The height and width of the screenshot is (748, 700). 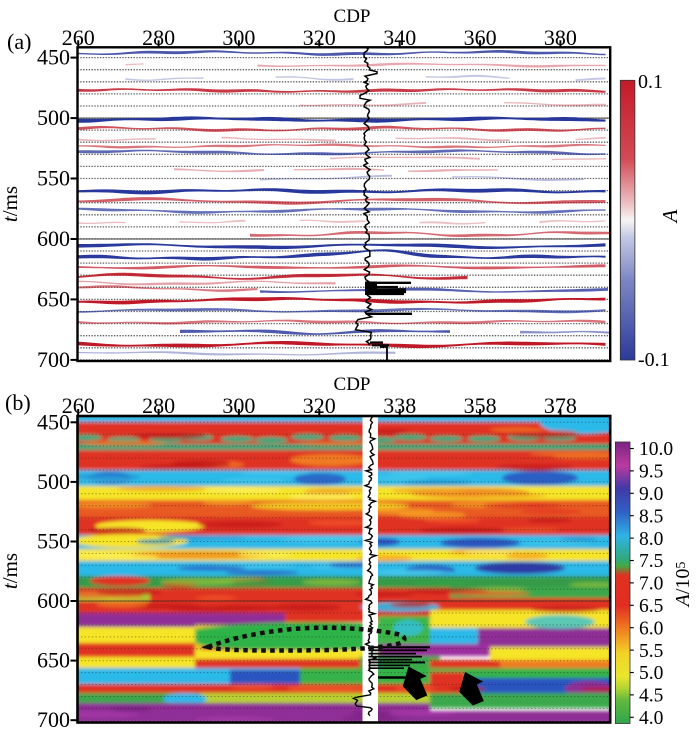 What do you see at coordinates (560, 405) in the screenshot?
I see `svg-text: 378` at bounding box center [560, 405].